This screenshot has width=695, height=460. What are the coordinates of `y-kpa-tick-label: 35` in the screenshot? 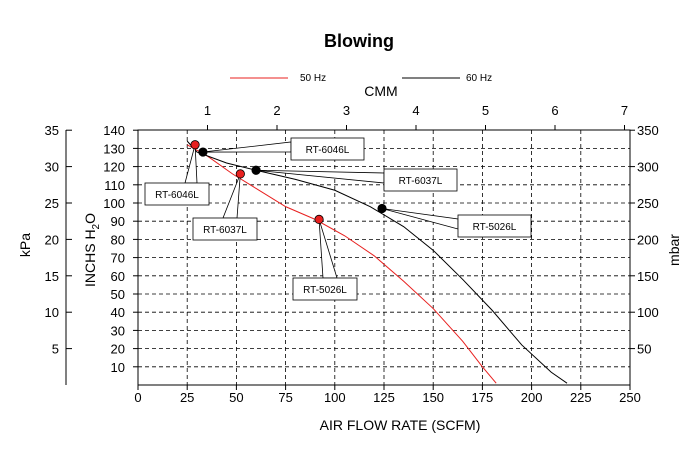 It's located at (52, 130).